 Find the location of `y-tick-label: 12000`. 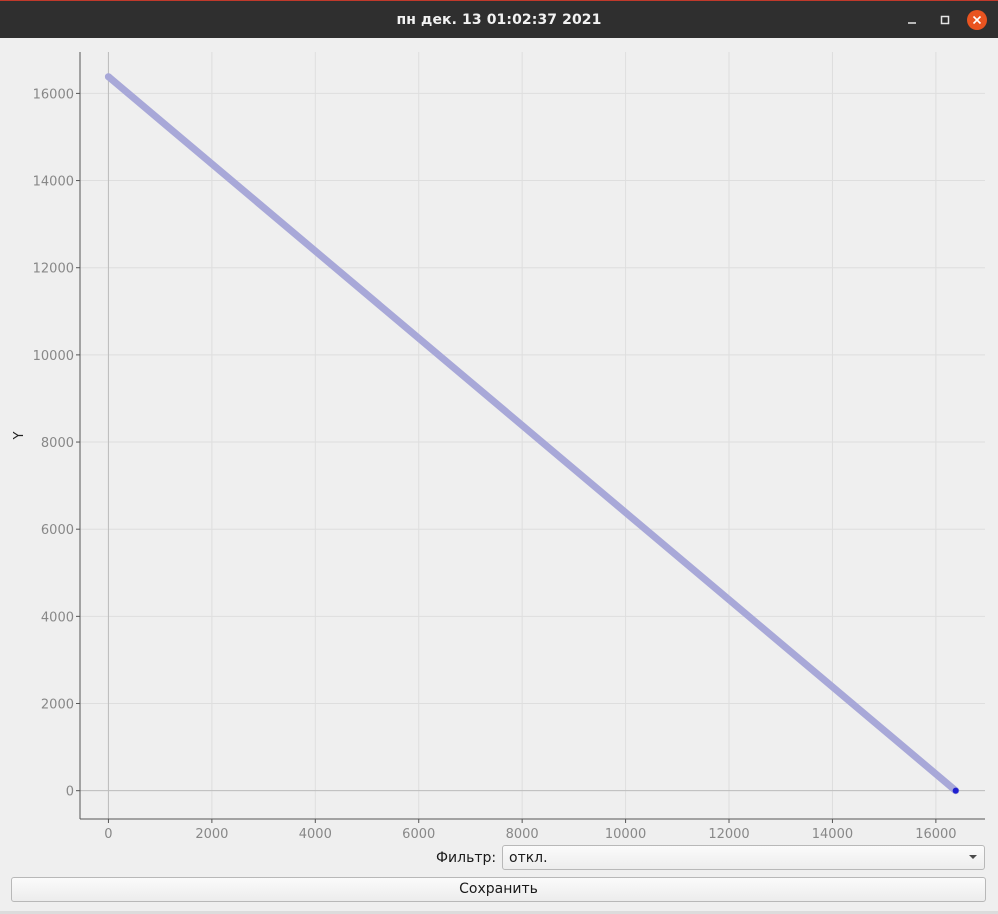

y-tick-label: 12000 is located at coordinates (53, 269).